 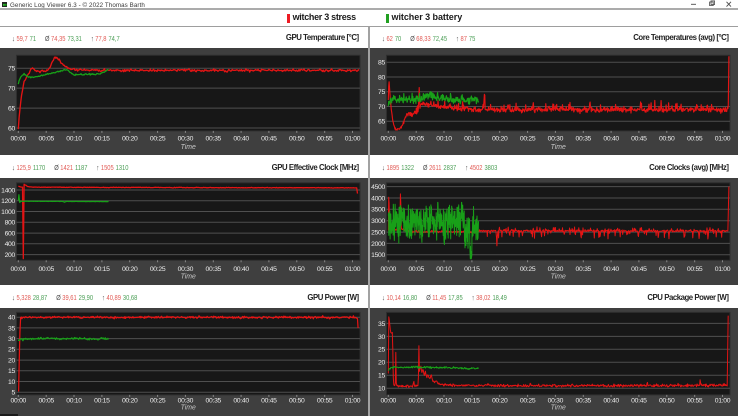 What do you see at coordinates (10, 223) in the screenshot?
I see `svg-text: 800` at bounding box center [10, 223].